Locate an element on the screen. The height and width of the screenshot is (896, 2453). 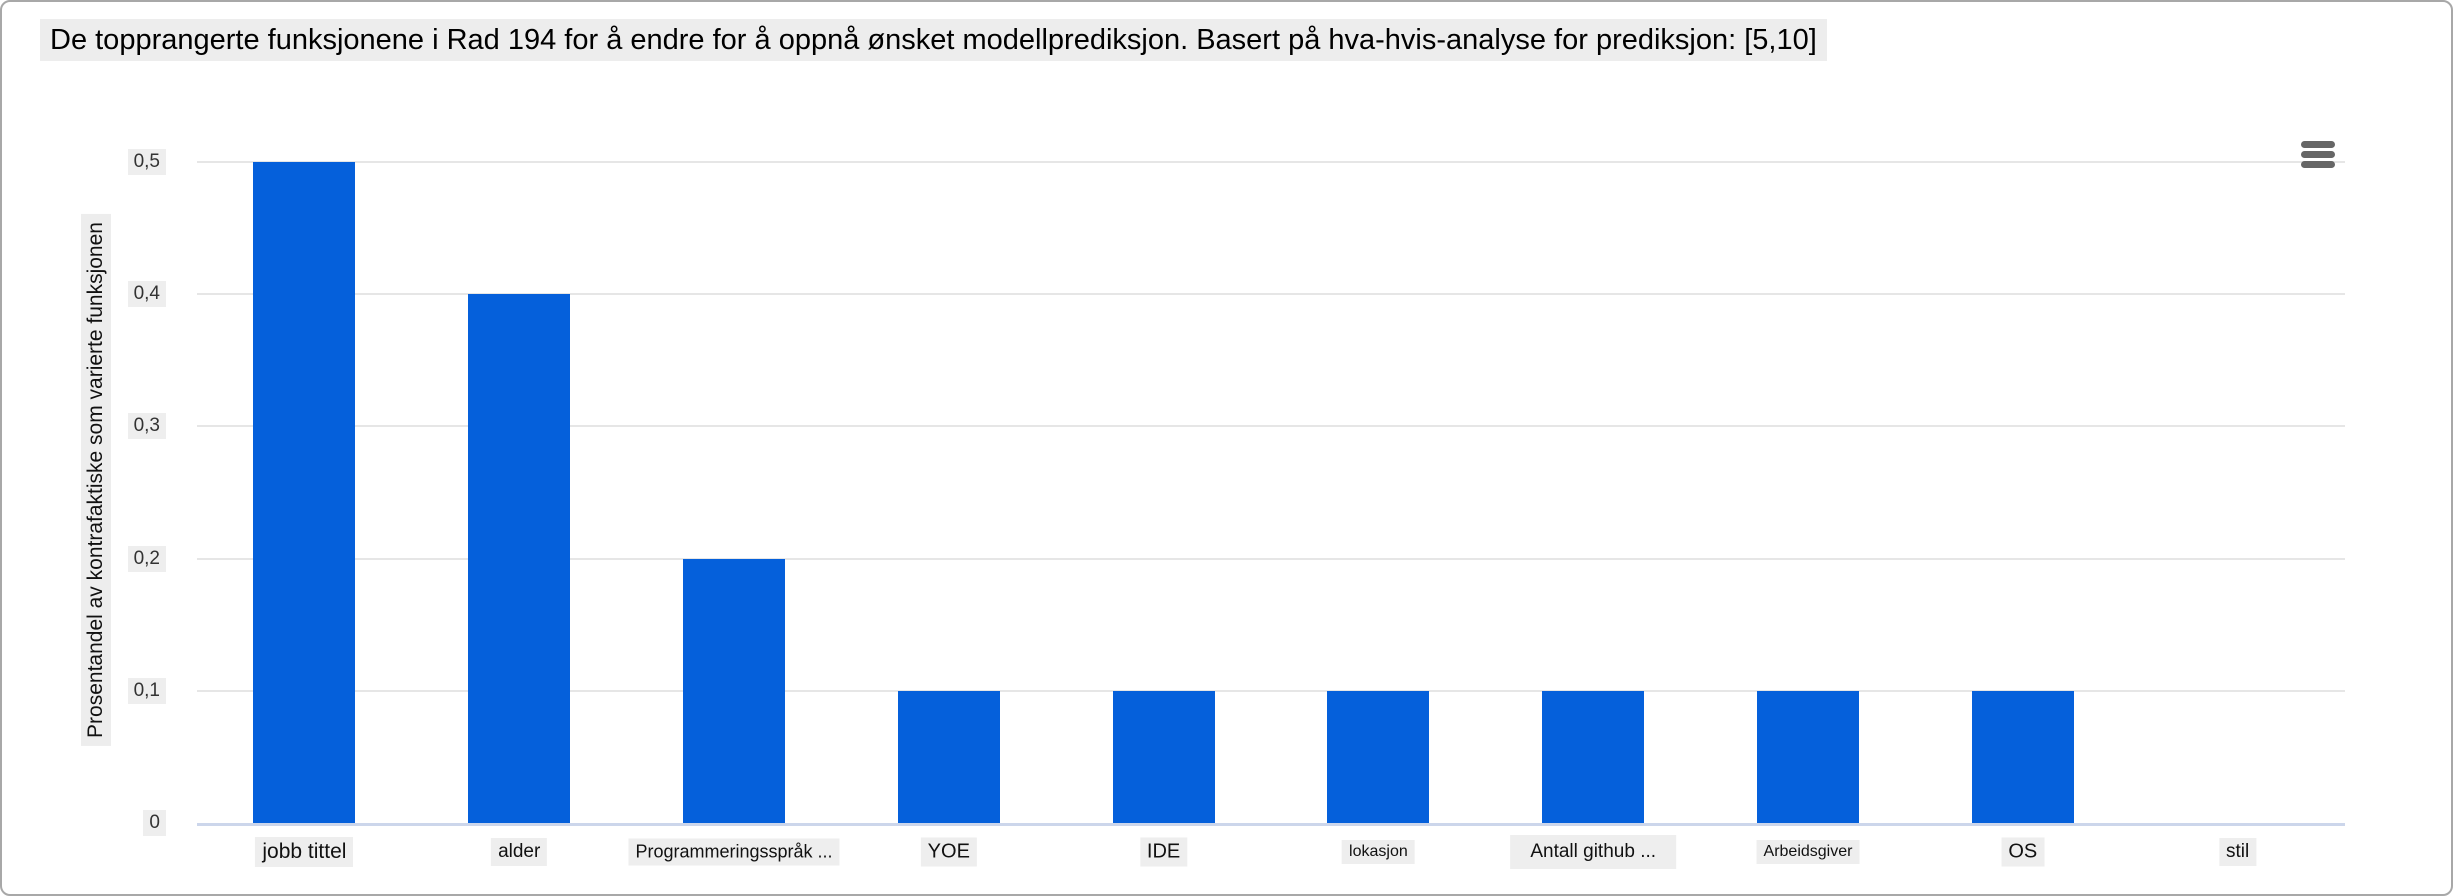
y-tick-label: 0,3 is located at coordinates (146, 426).